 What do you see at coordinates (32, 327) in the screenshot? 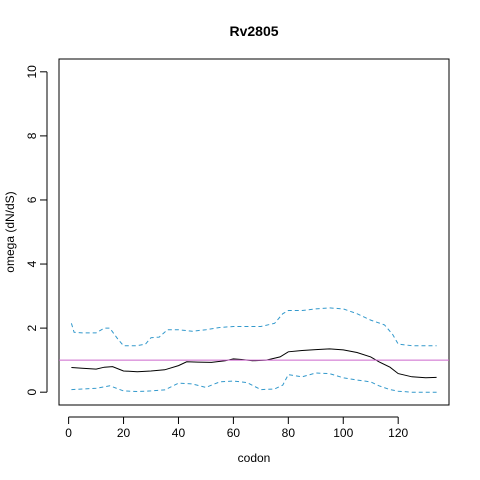
I see `y-tick-label: 2` at bounding box center [32, 327].